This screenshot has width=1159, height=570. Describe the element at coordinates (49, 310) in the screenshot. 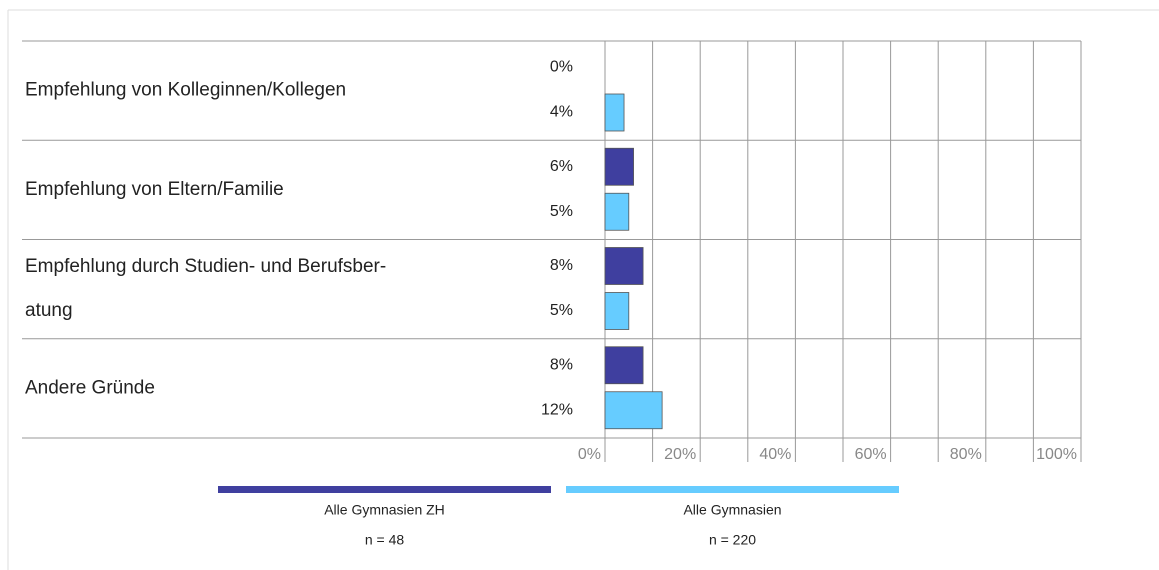

I see `category-label: atung` at that location.